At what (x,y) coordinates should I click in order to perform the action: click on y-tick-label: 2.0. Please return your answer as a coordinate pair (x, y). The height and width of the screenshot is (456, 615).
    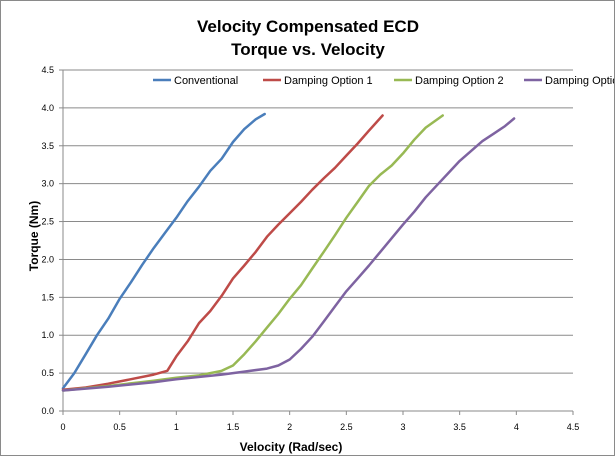
    Looking at the image, I should click on (47, 259).